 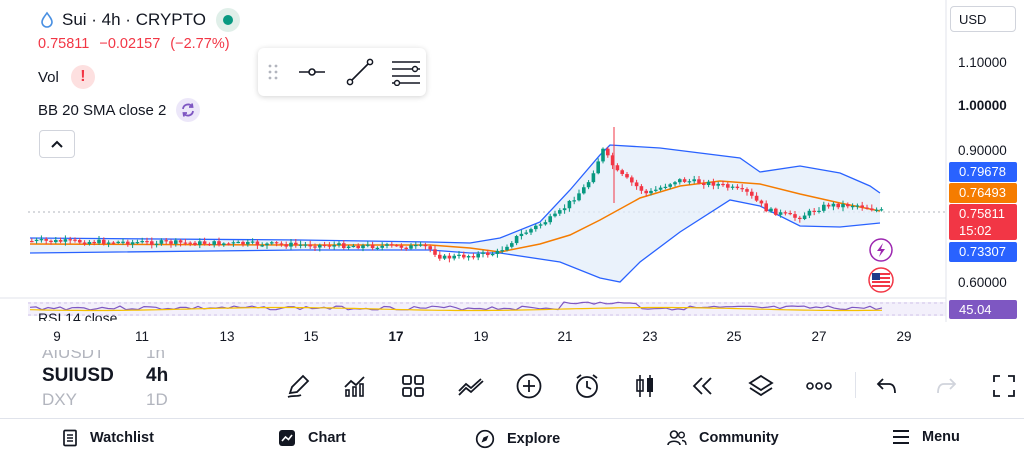 What do you see at coordinates (982, 62) in the screenshot?
I see `price-axis-label: 1.10000` at bounding box center [982, 62].